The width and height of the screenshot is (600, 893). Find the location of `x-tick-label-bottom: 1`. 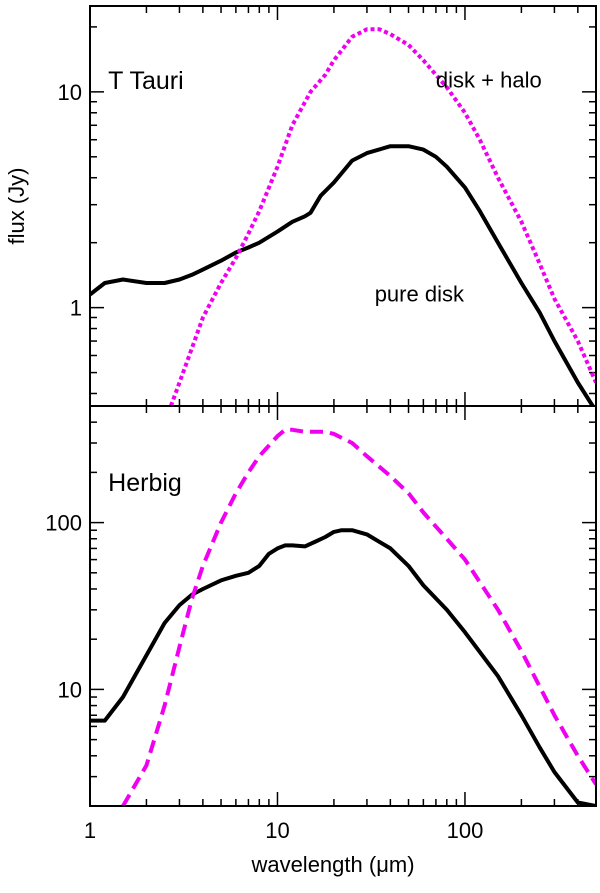

x-tick-label-bottom: 1 is located at coordinates (90, 830).